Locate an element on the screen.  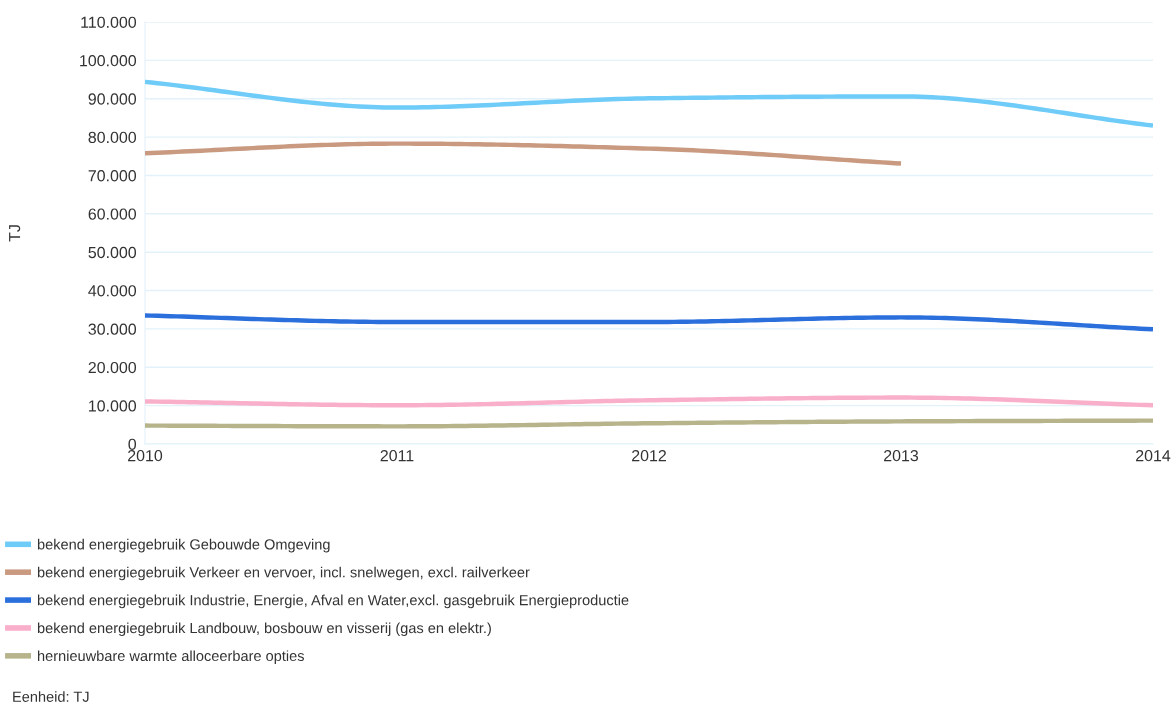
y-tick-label: 0 is located at coordinates (132, 444).